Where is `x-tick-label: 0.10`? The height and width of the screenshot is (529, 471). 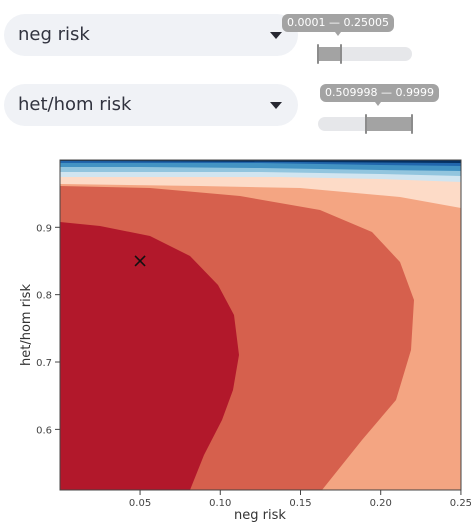 x-tick-label: 0.10 is located at coordinates (220, 503).